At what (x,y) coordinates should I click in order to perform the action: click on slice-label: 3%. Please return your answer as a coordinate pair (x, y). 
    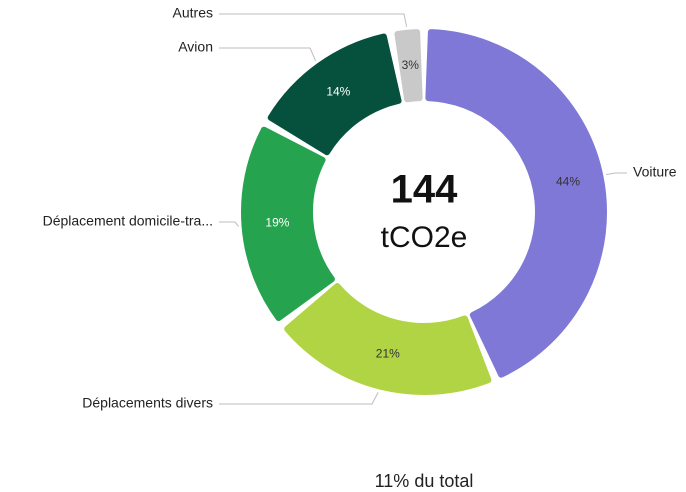
    Looking at the image, I should click on (411, 65).